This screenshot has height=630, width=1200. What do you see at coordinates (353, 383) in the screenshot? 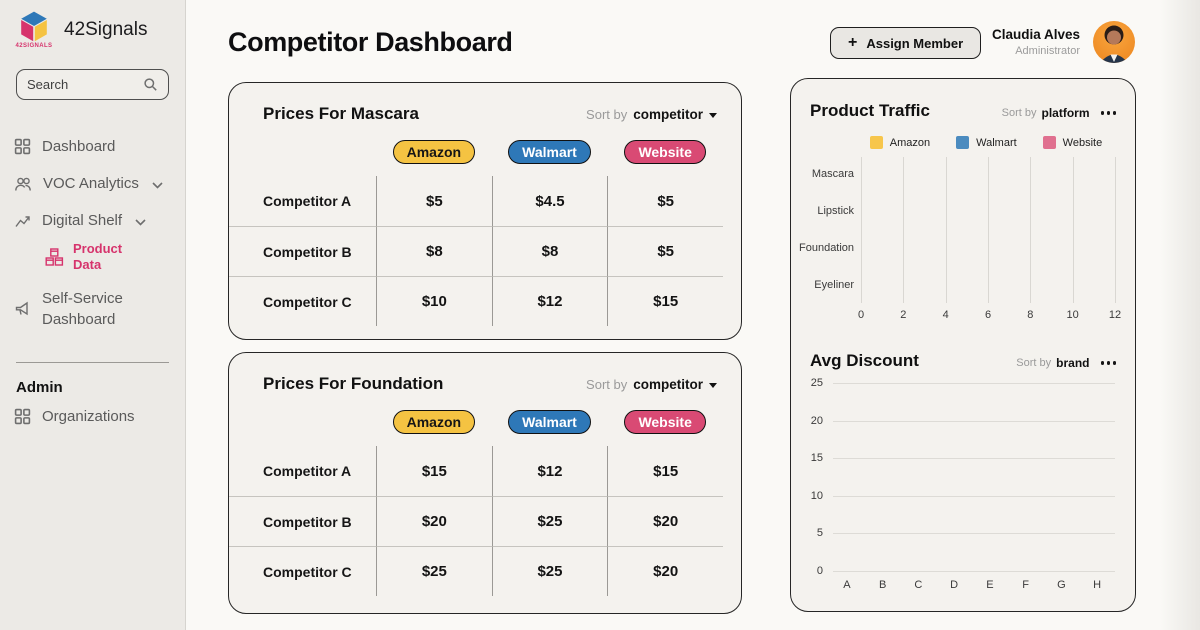
I see `card-title: Prices For Foundation` at bounding box center [353, 383].